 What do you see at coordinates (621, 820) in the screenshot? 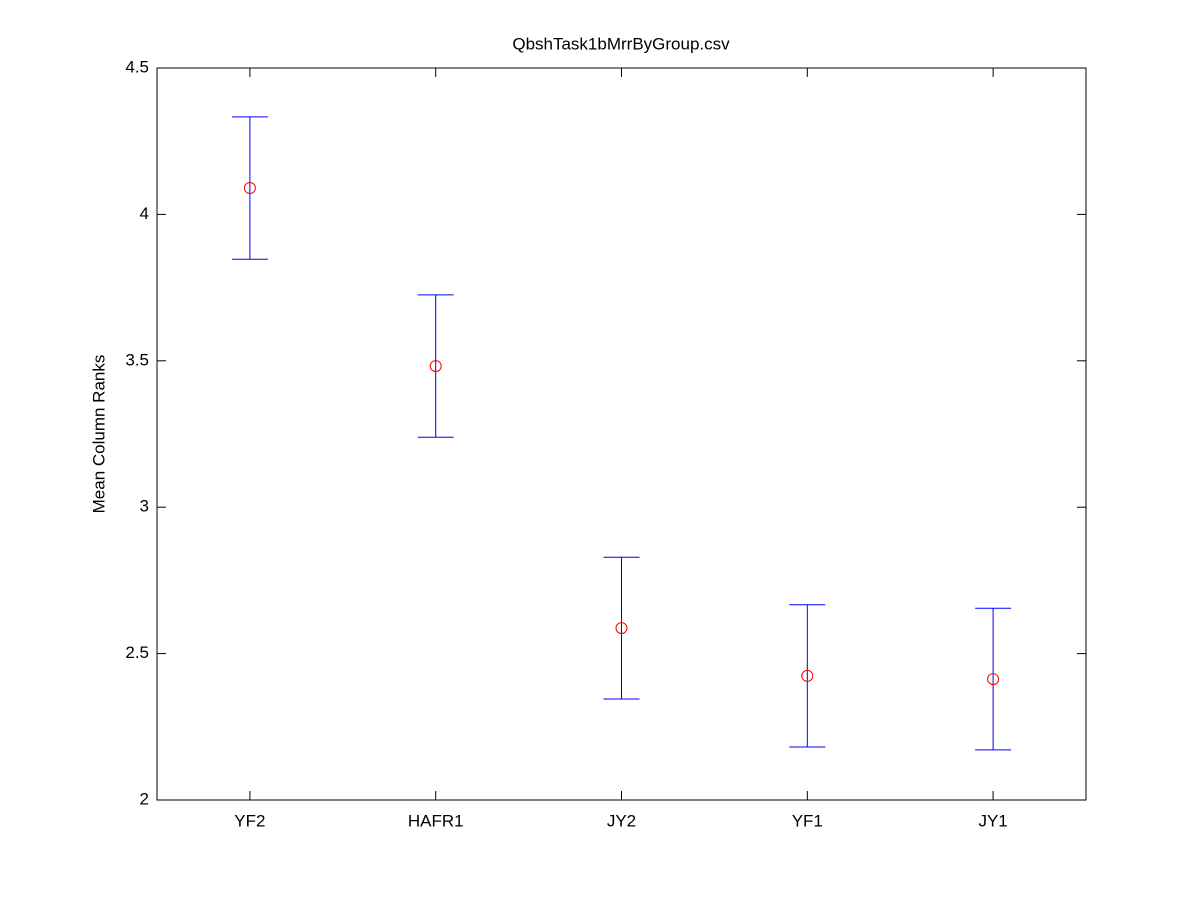
I see `x-tick-label: JY2` at bounding box center [621, 820].